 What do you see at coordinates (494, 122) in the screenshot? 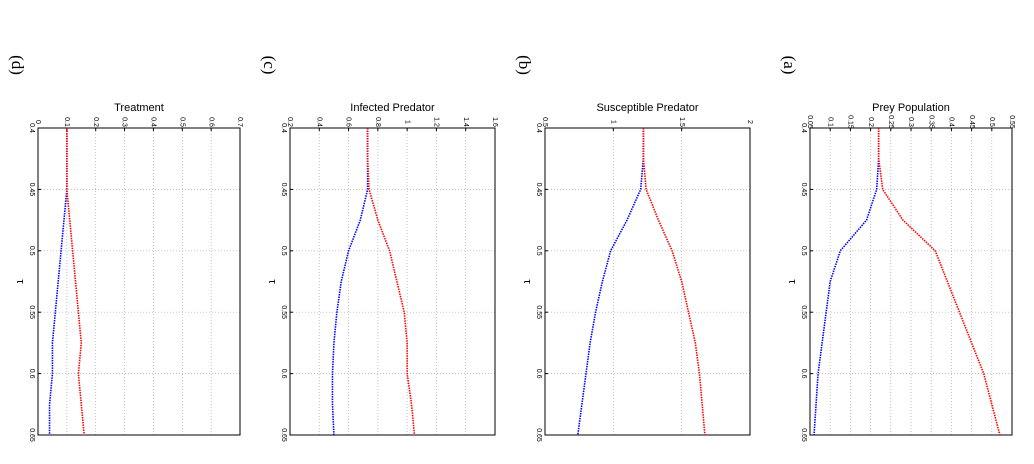
I see `value-tick-label: 1.6` at bounding box center [494, 122].